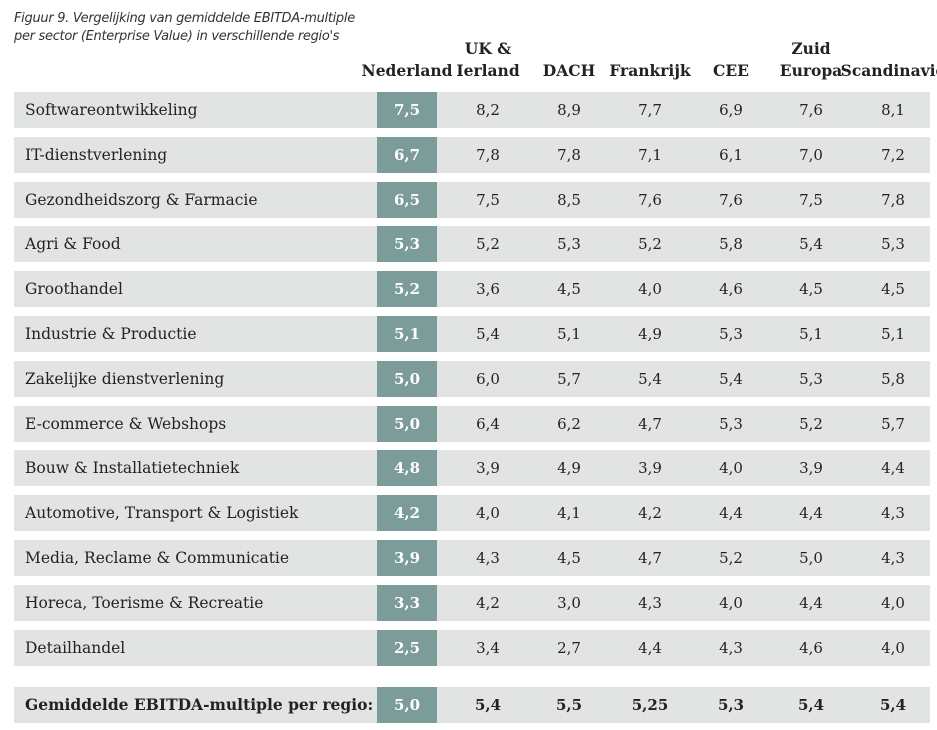  I want to click on cell-value: 4,1, so click(569, 513).